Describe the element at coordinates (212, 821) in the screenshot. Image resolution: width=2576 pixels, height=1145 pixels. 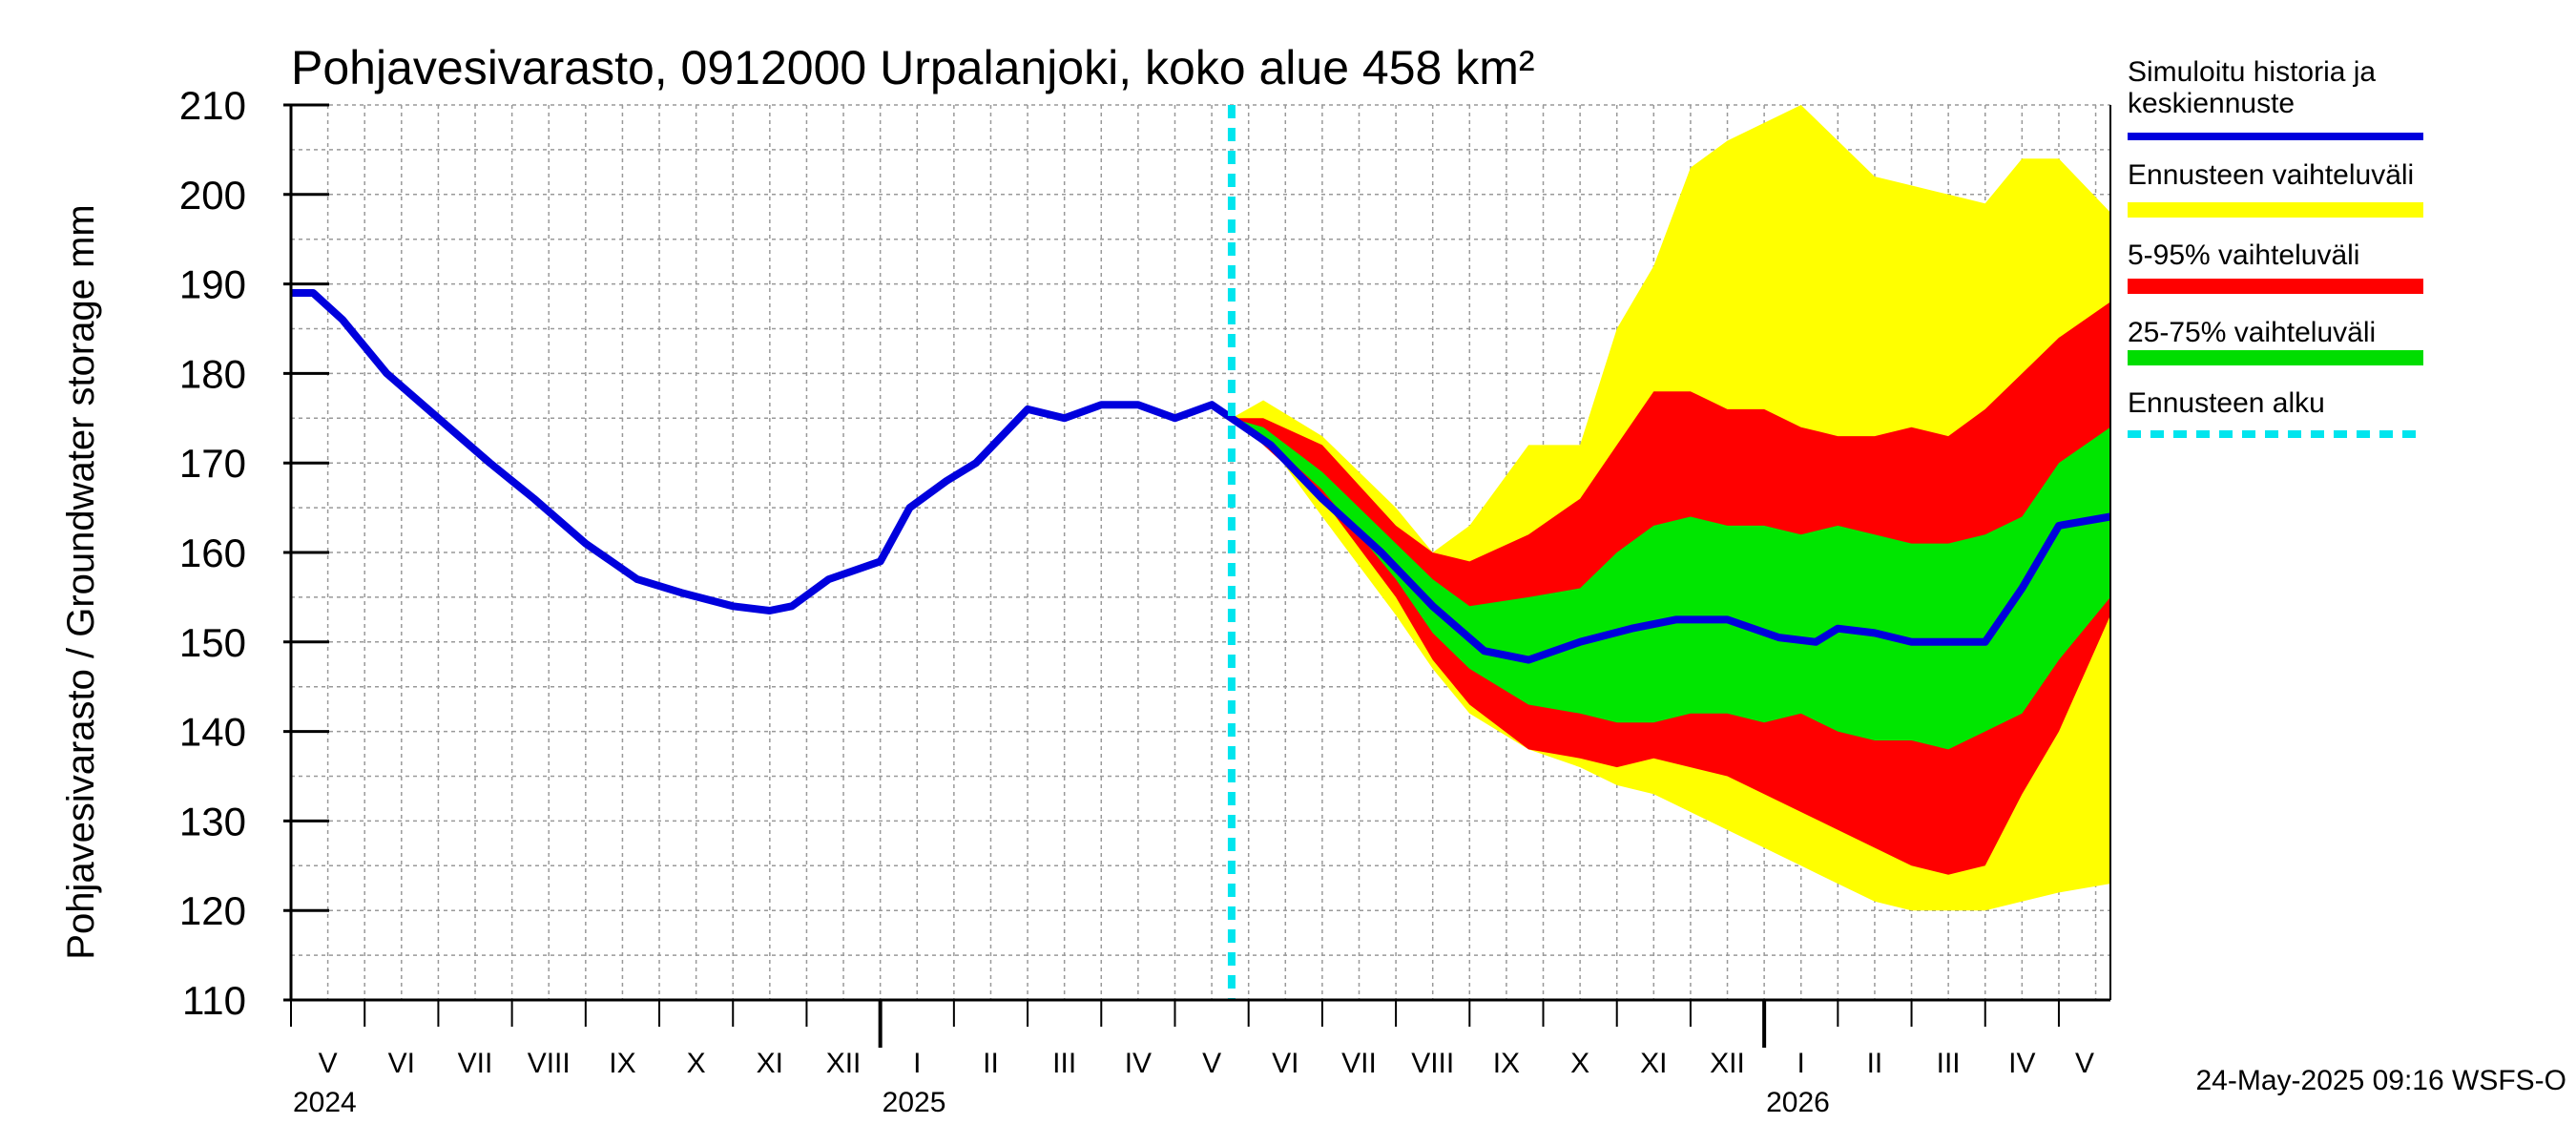
I see `y-tick-label: 130` at that location.